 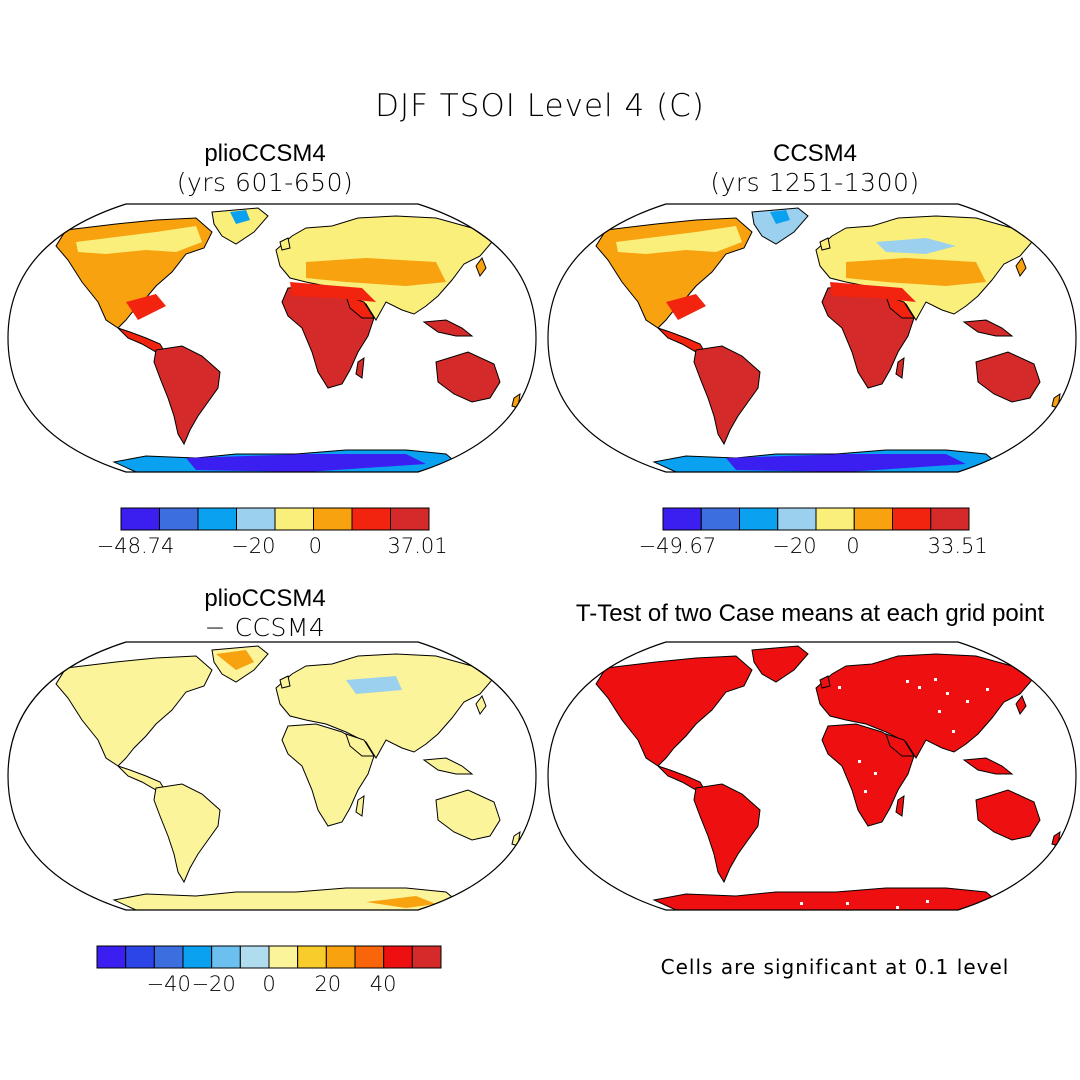 What do you see at coordinates (835, 967) in the screenshot?
I see `significance-note: Cells are significant at 0.1 level` at bounding box center [835, 967].